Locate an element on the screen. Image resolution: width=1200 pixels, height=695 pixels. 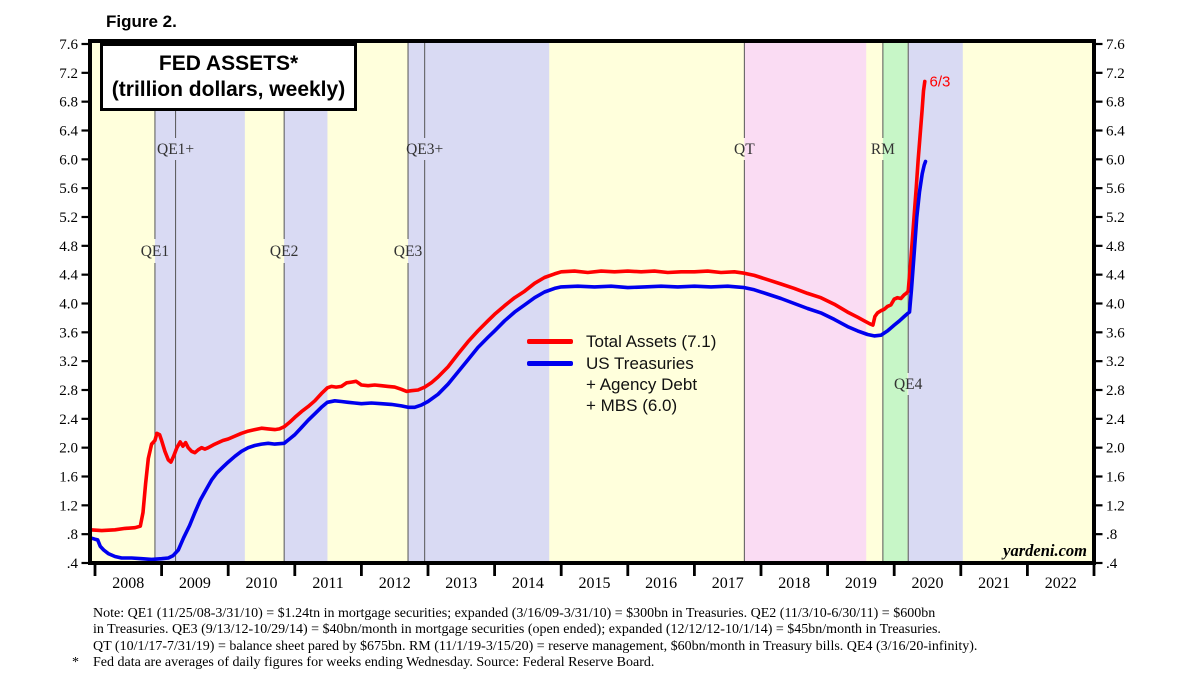
y-tick-left-4.8: 4.8 is located at coordinates (68, 247).